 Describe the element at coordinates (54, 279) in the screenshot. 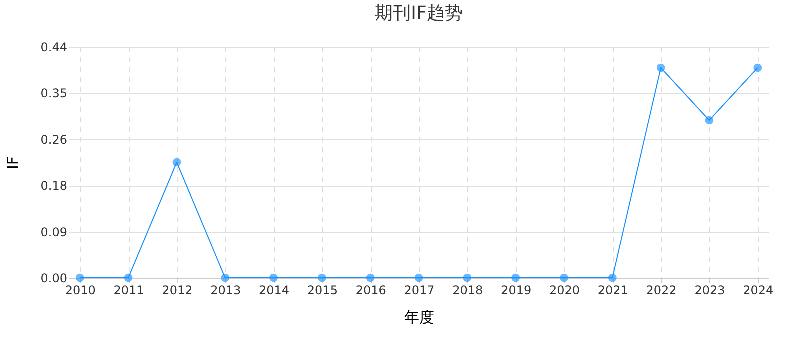

I see `y-tick-label: 0.00` at that location.